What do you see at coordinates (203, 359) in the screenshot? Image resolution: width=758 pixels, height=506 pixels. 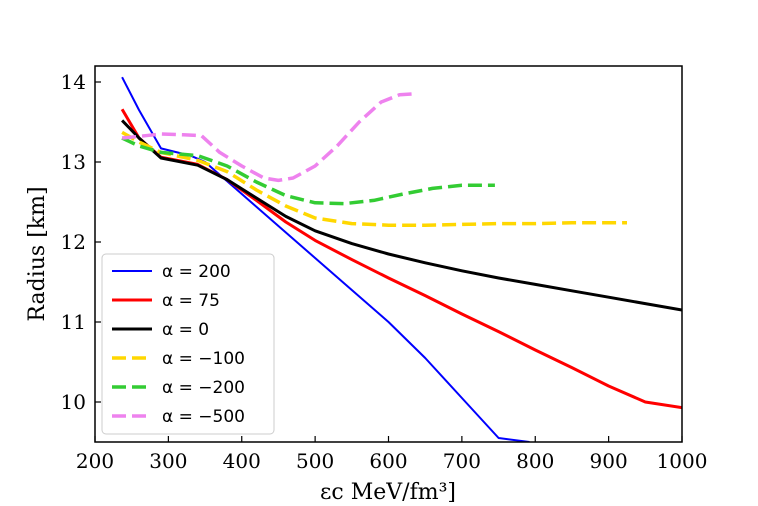 I see `legend-label-3: α = −100` at bounding box center [203, 359].